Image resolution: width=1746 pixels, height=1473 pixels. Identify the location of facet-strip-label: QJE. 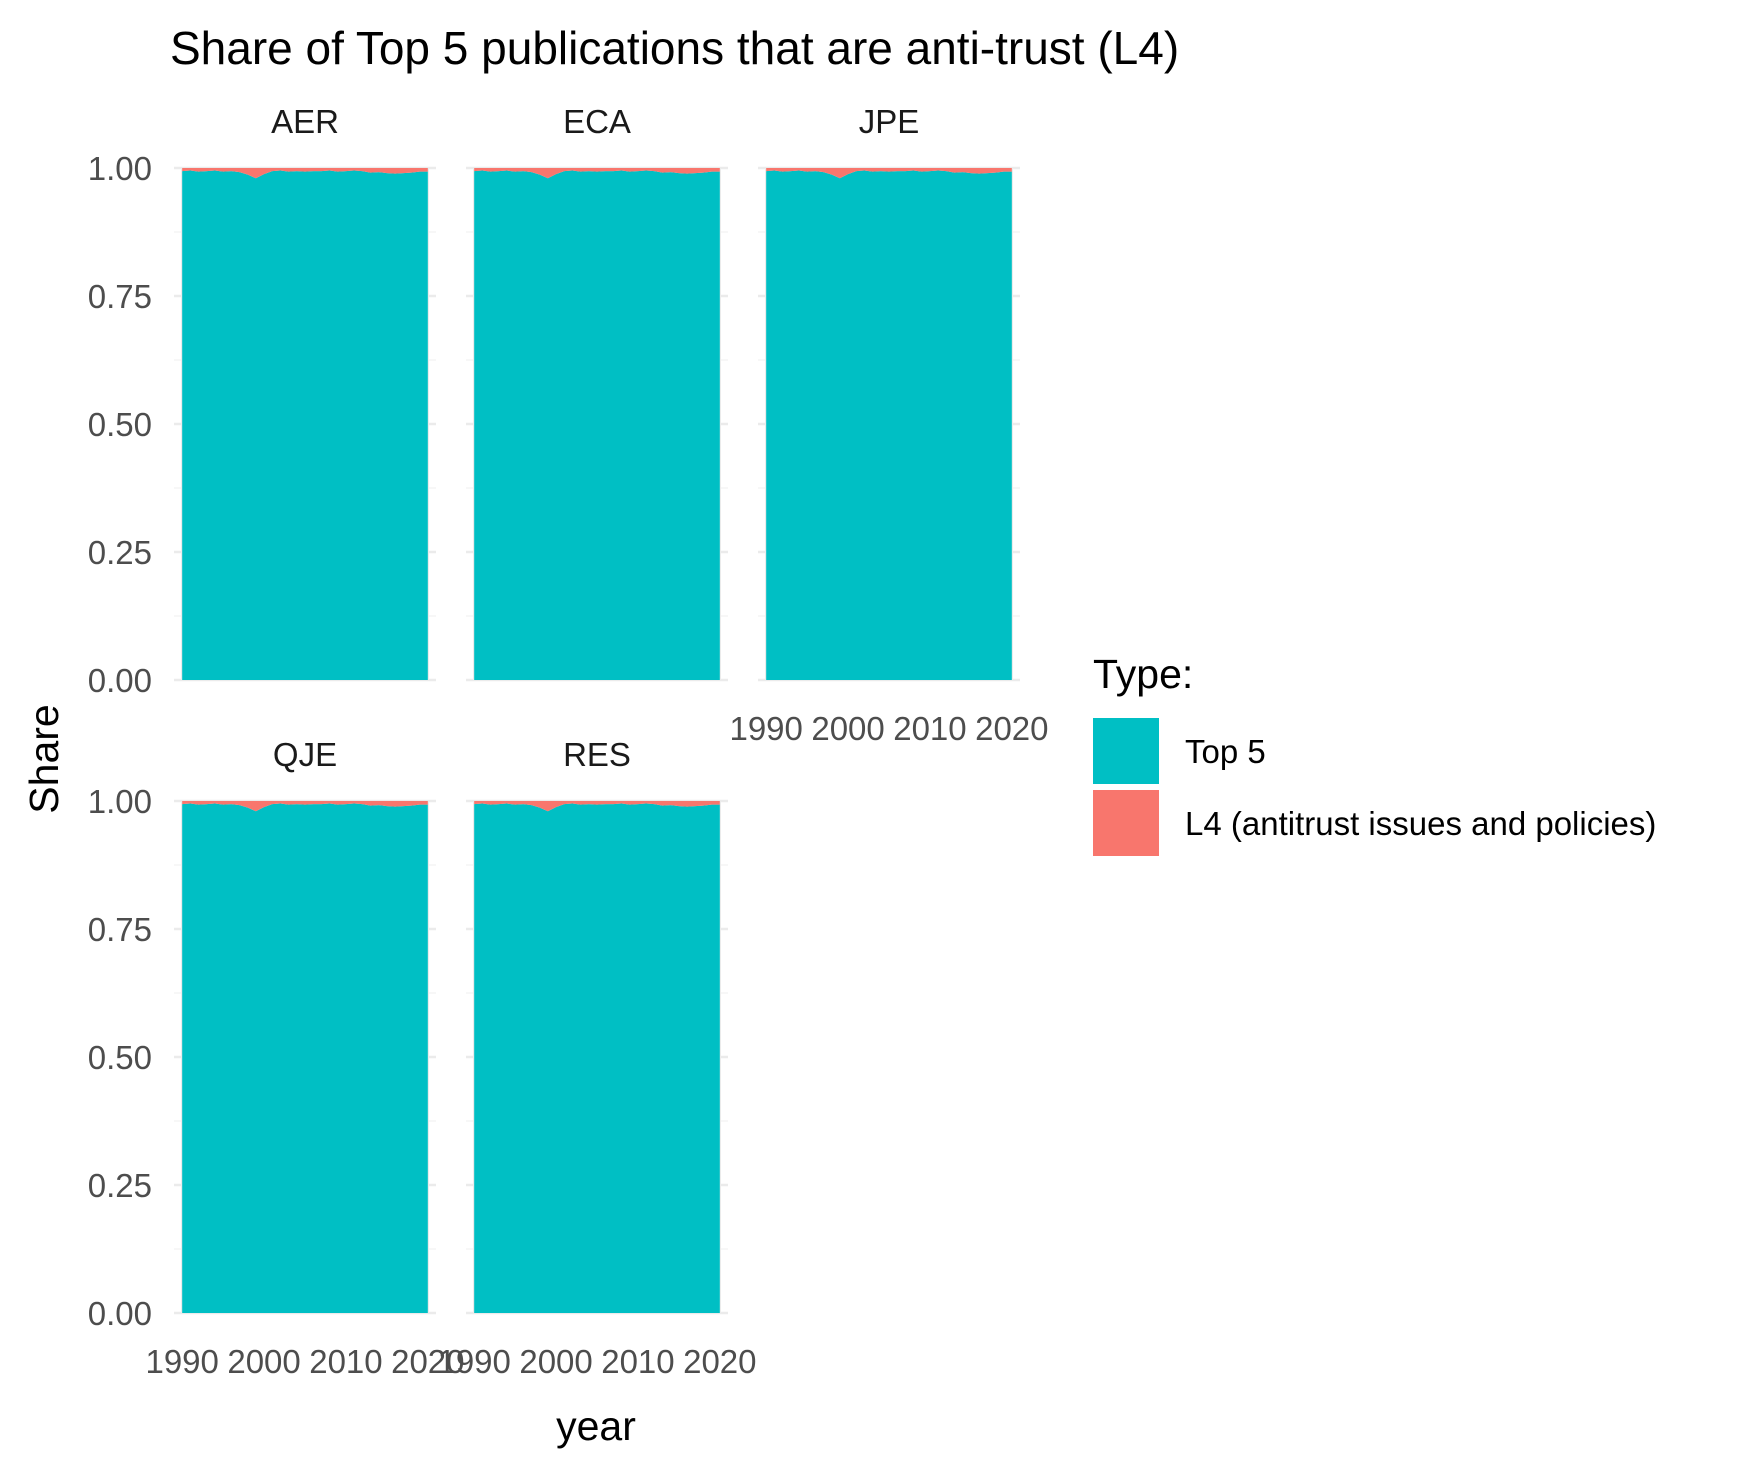
(305, 754).